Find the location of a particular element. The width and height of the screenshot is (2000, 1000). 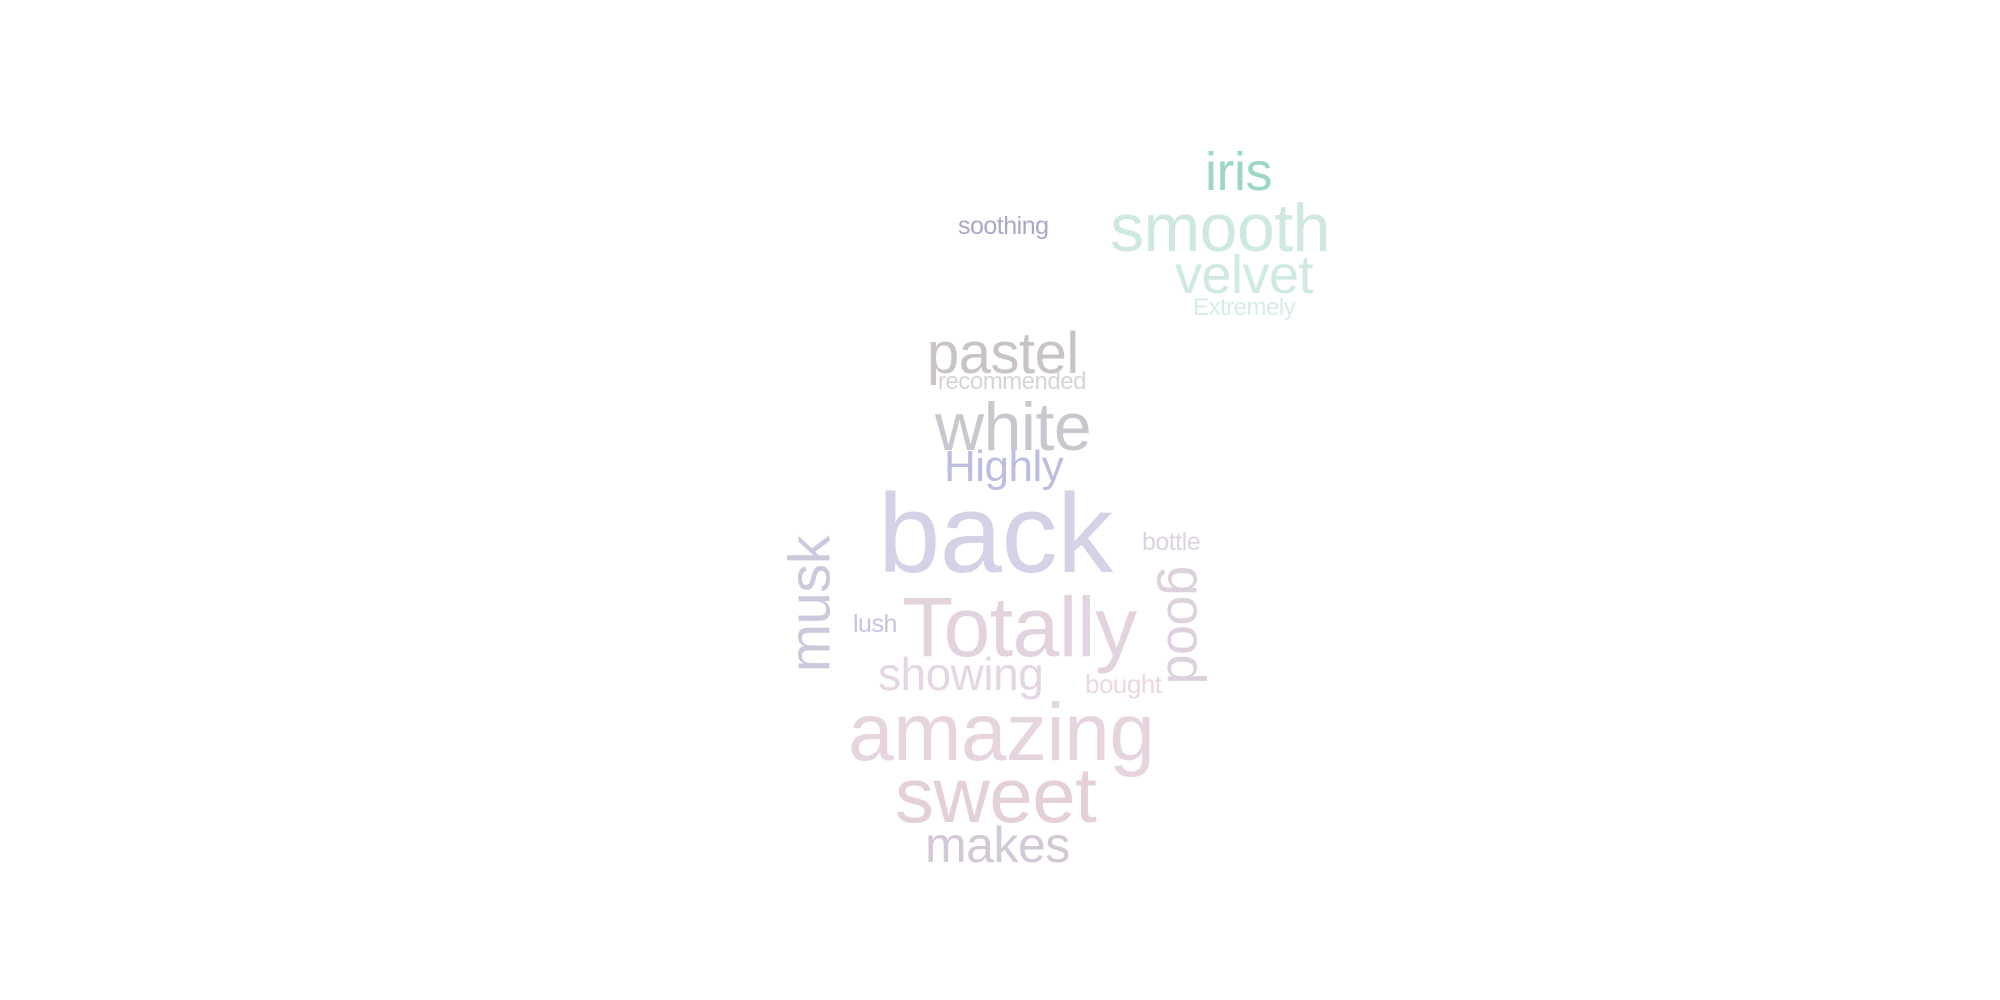

word-highly: Highly is located at coordinates (1004, 466).